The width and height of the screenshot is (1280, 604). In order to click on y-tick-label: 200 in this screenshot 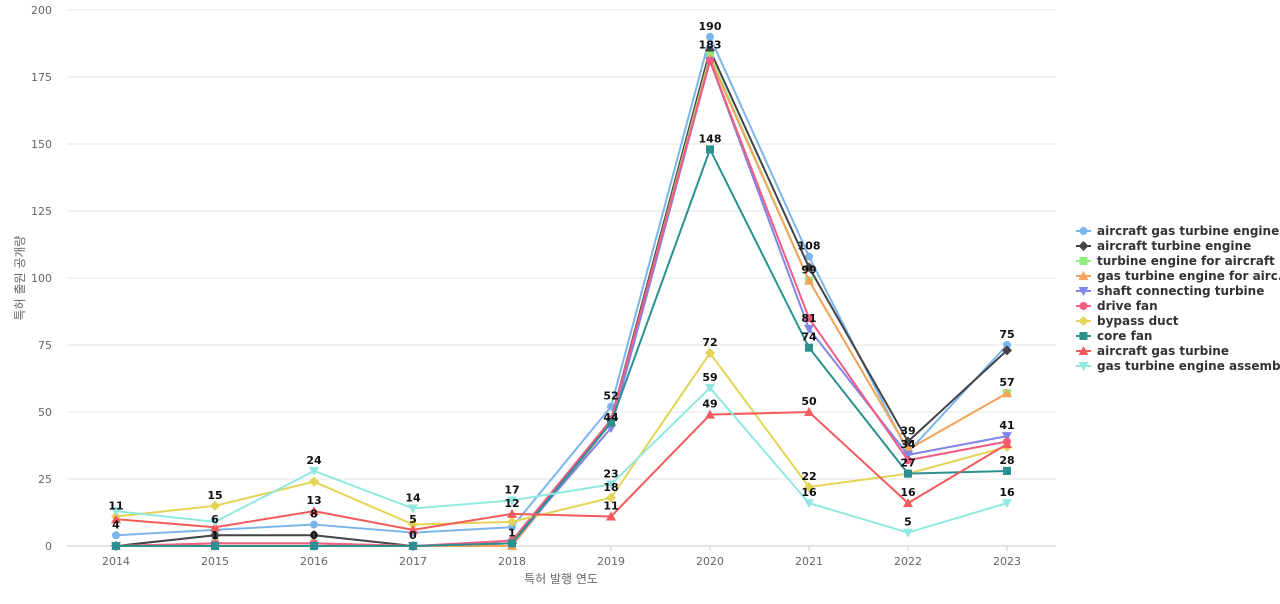, I will do `click(41, 10)`.